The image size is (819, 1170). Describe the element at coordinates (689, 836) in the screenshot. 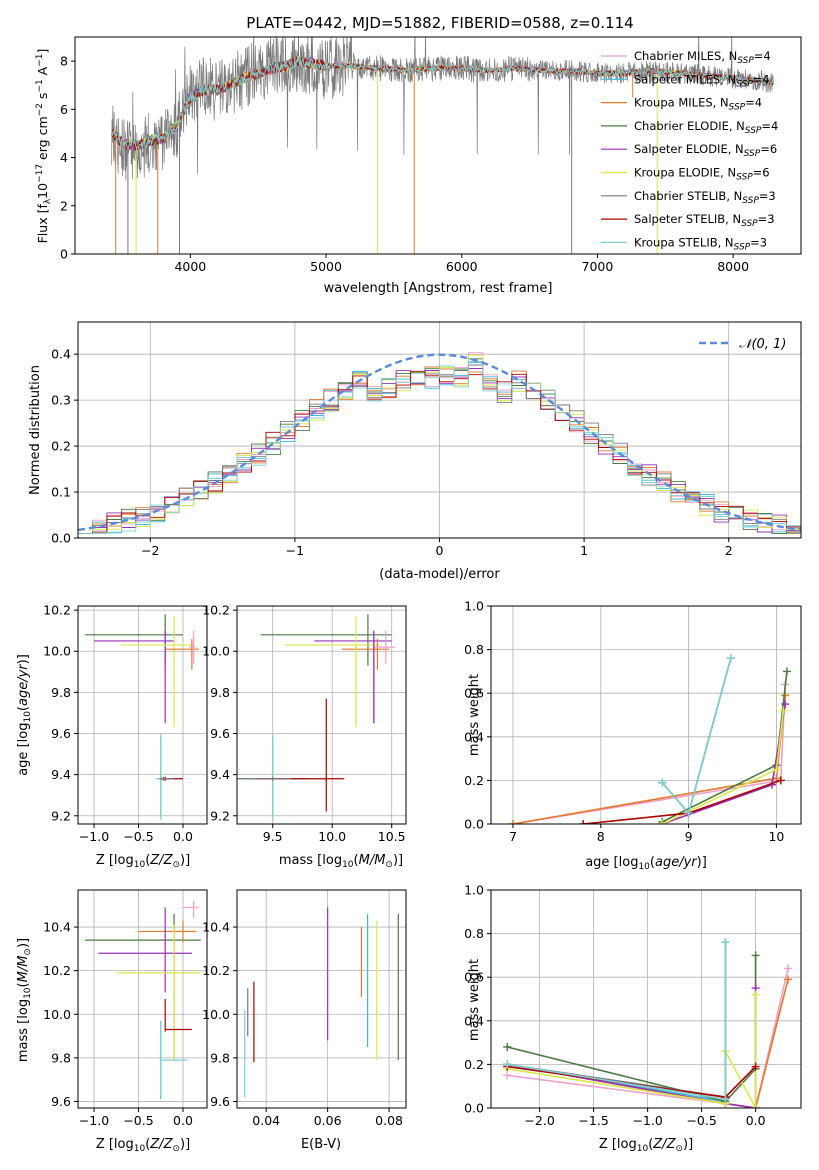

I see `x-tick-label: 9` at that location.